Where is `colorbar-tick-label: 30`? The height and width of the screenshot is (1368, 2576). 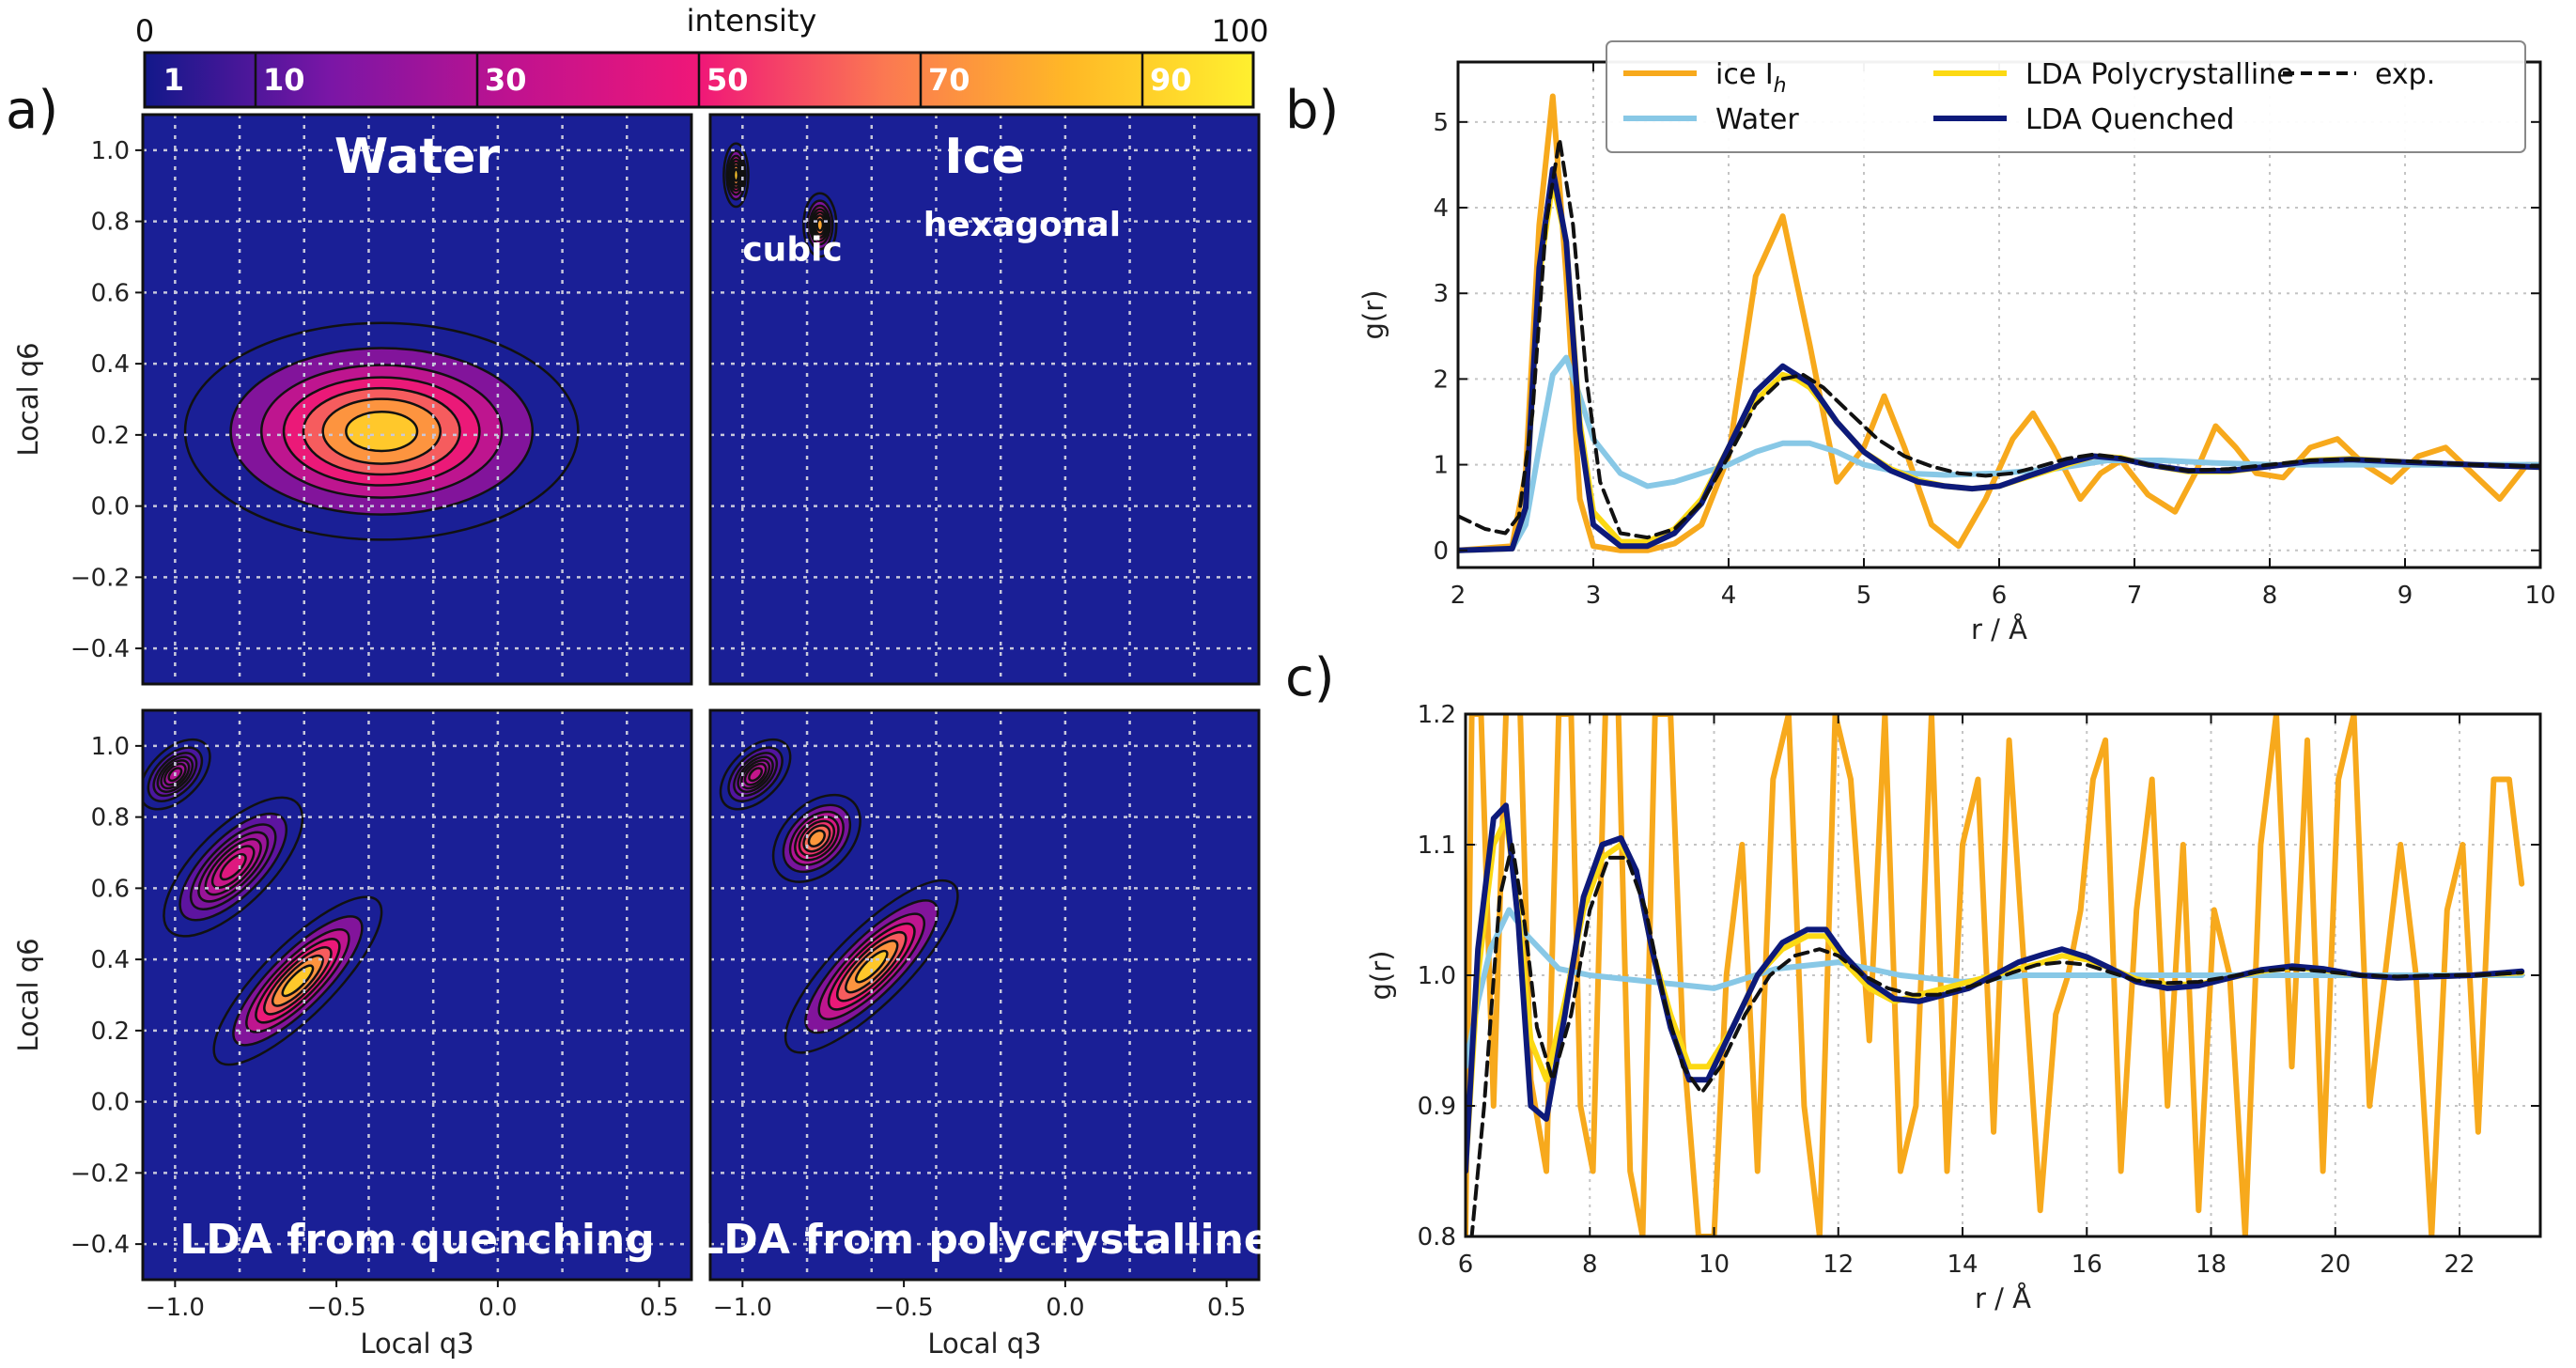 colorbar-tick-label: 30 is located at coordinates (506, 80).